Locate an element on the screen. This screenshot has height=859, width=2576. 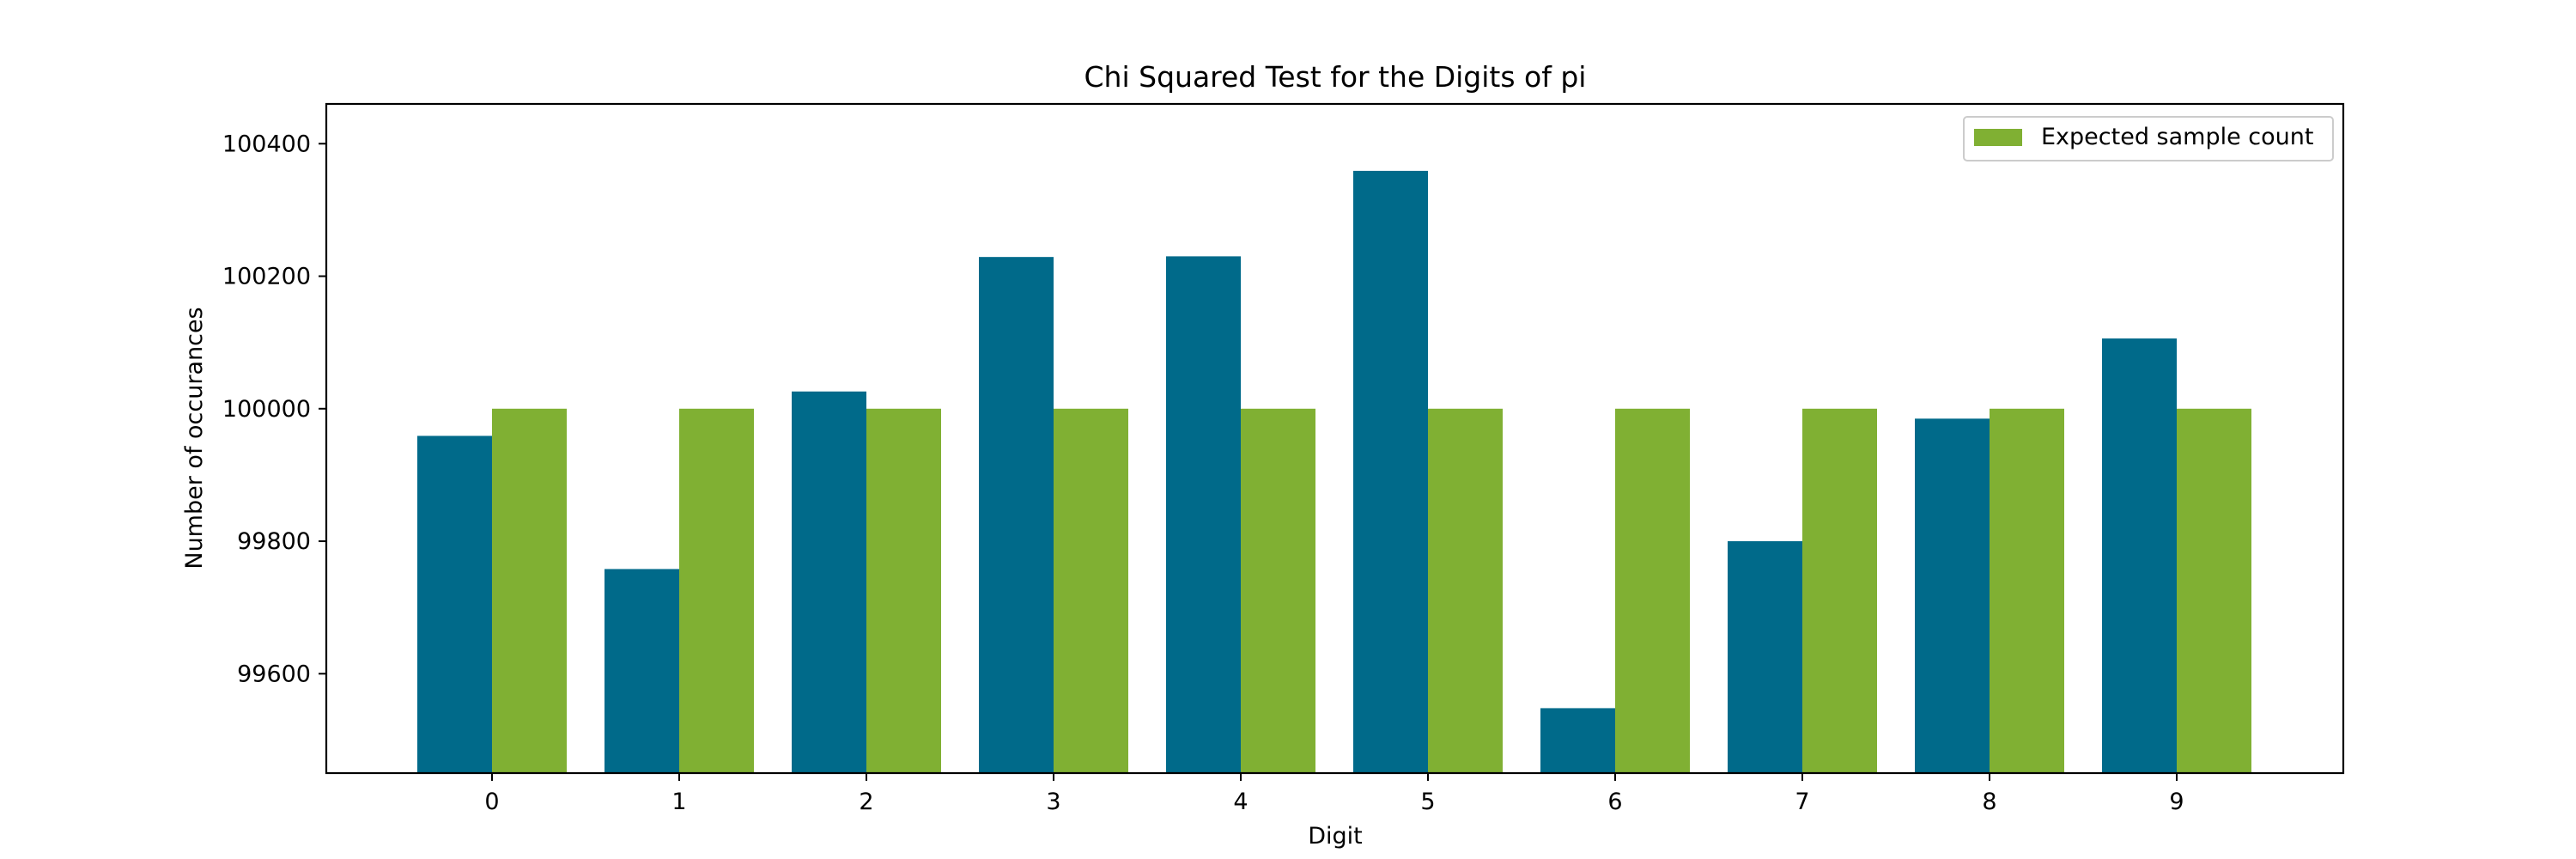
chart-title: Chi Squared Test for the Digits of pi is located at coordinates (1335, 77).